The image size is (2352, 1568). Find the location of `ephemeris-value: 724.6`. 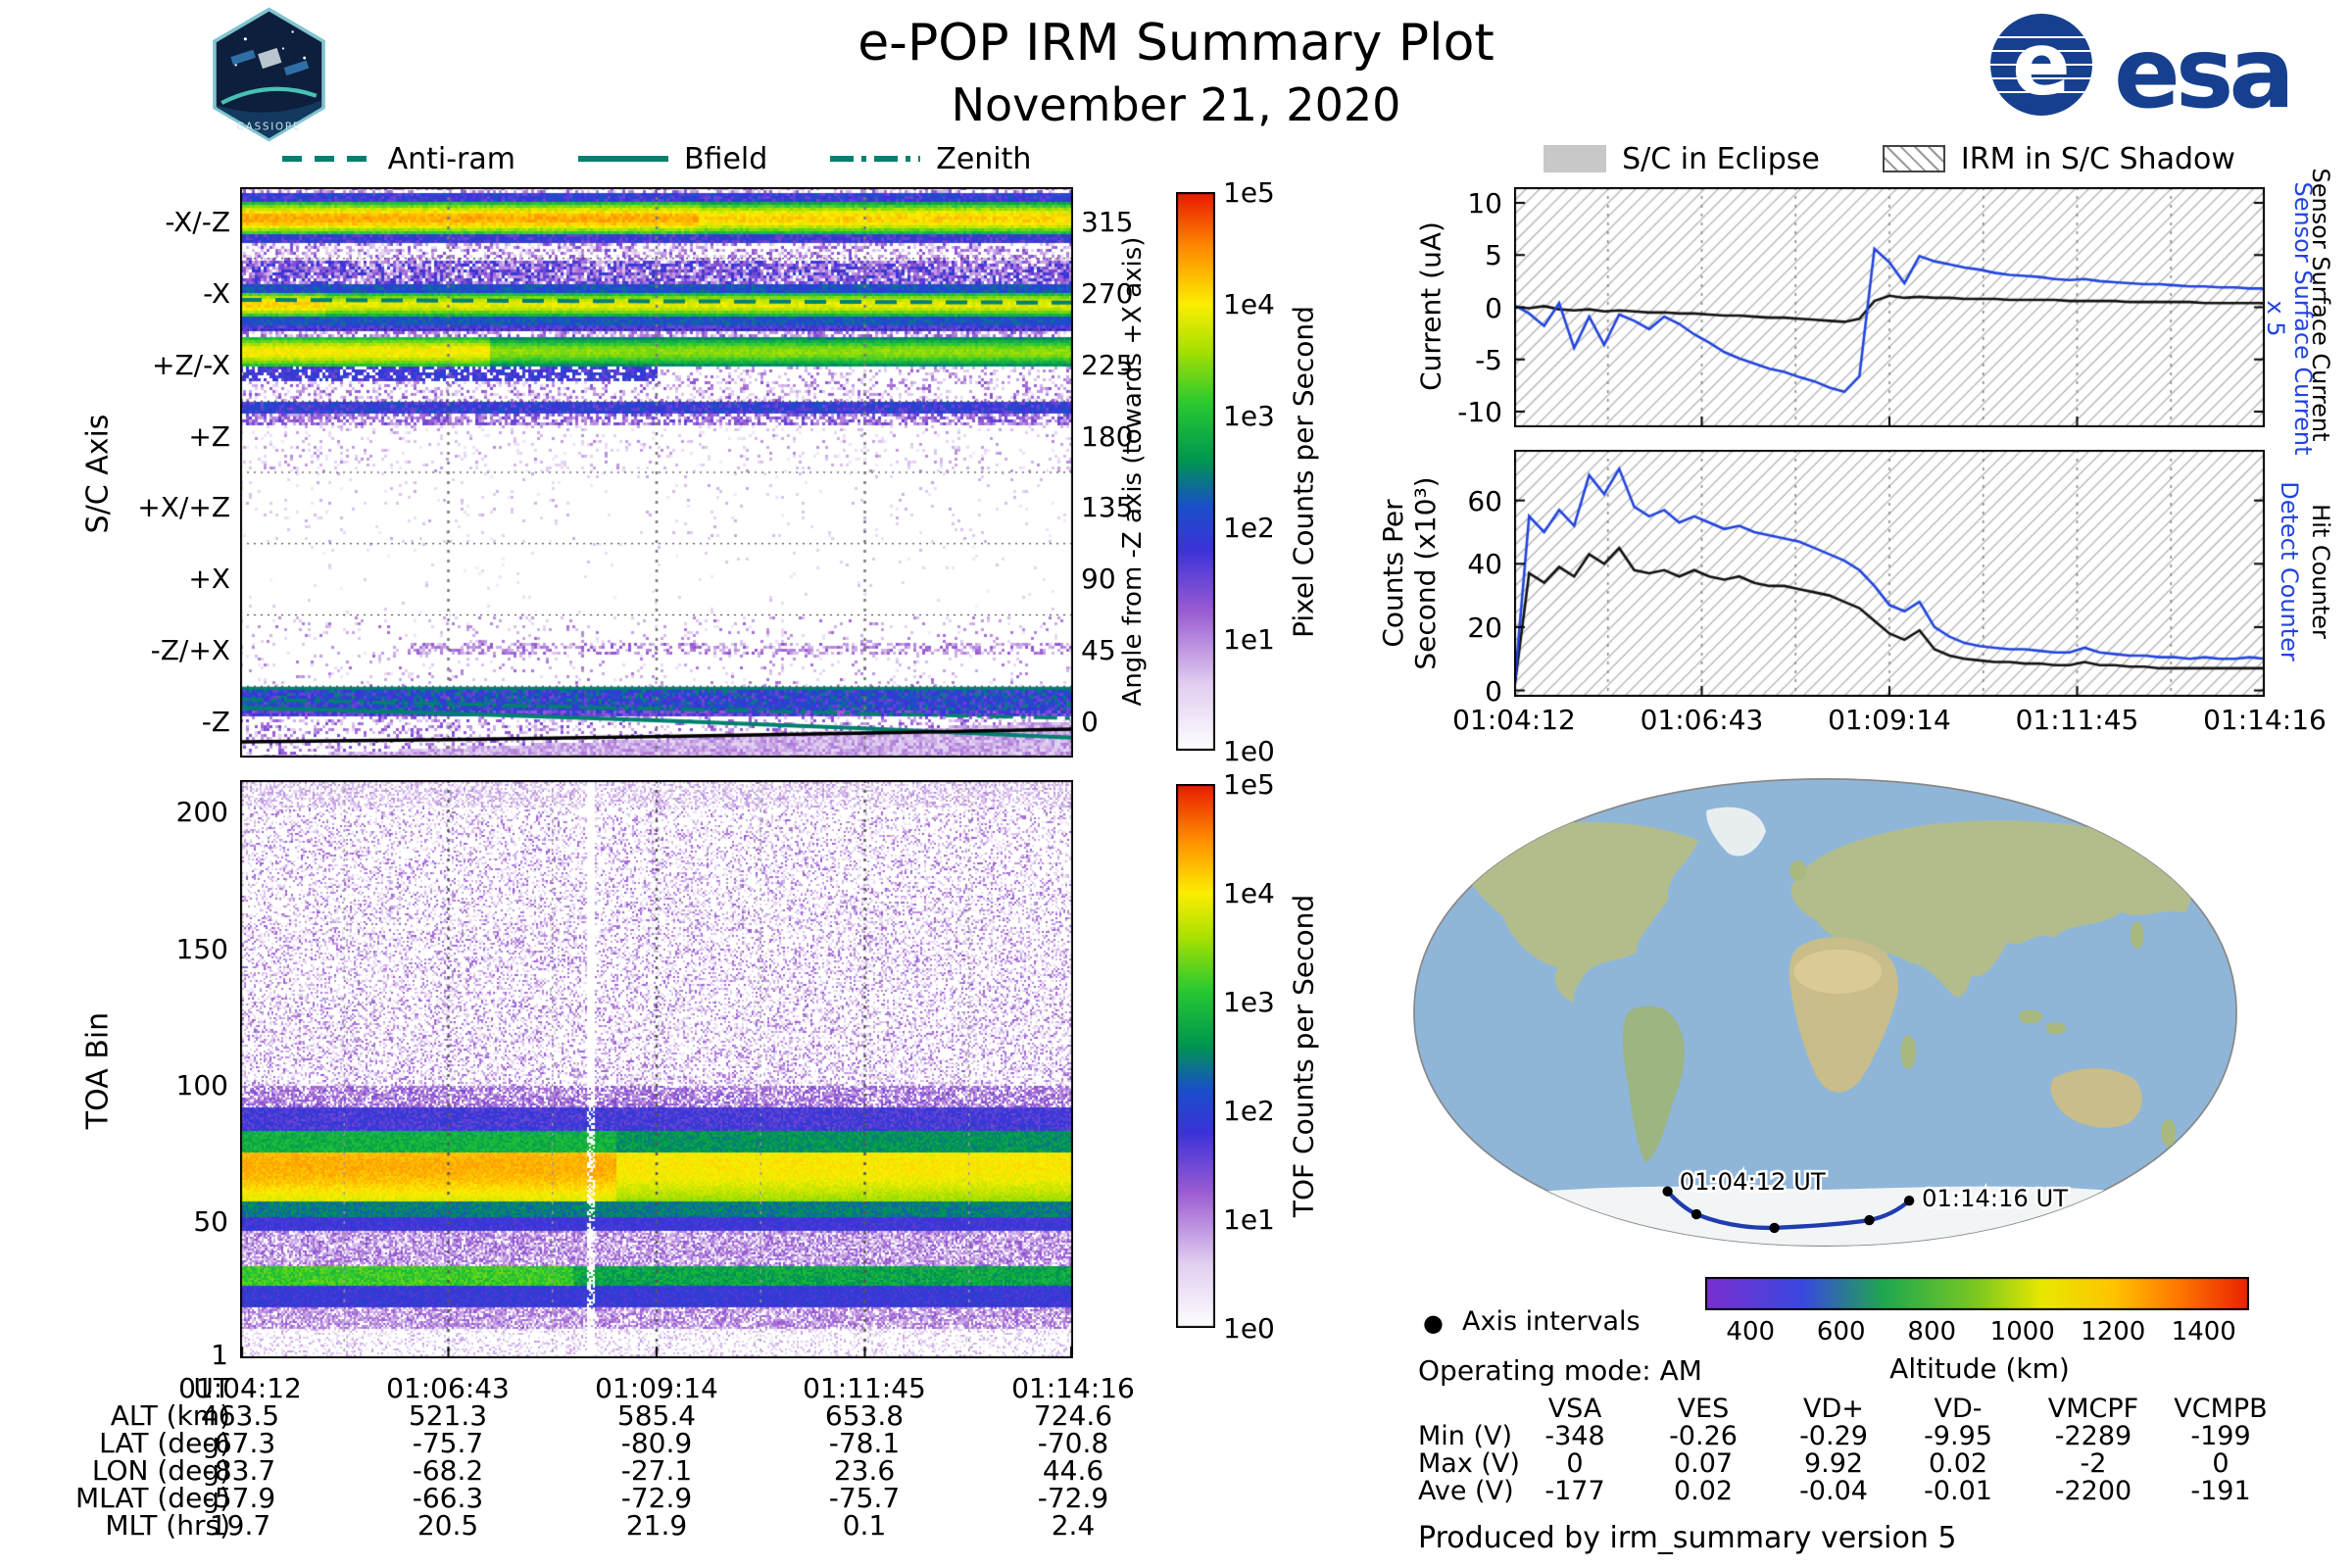

ephemeris-value: 724.6 is located at coordinates (1073, 1415).